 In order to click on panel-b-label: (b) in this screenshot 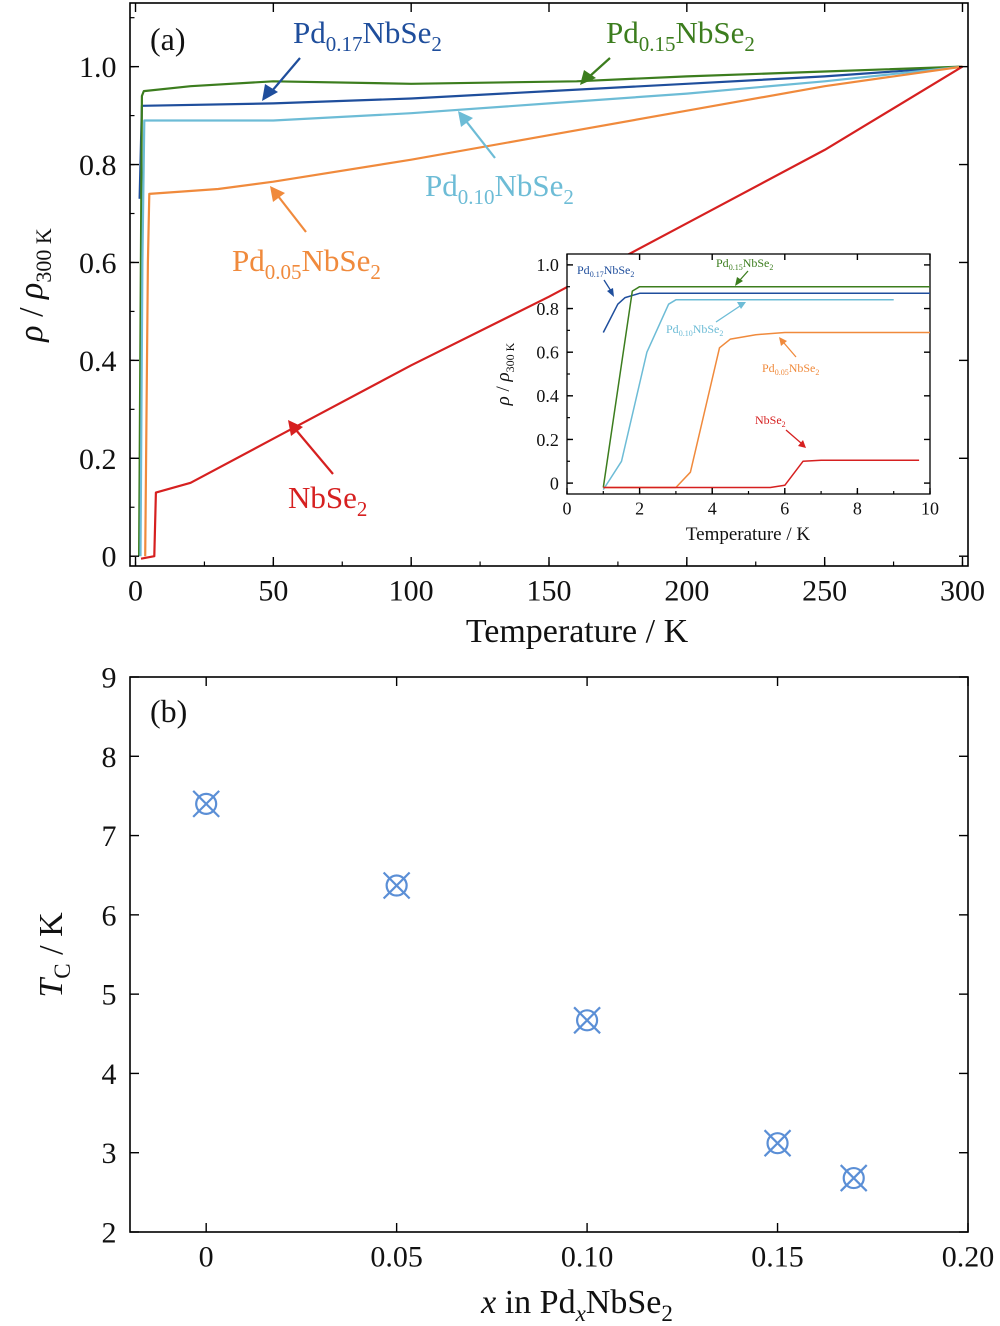, I will do `click(168, 711)`.